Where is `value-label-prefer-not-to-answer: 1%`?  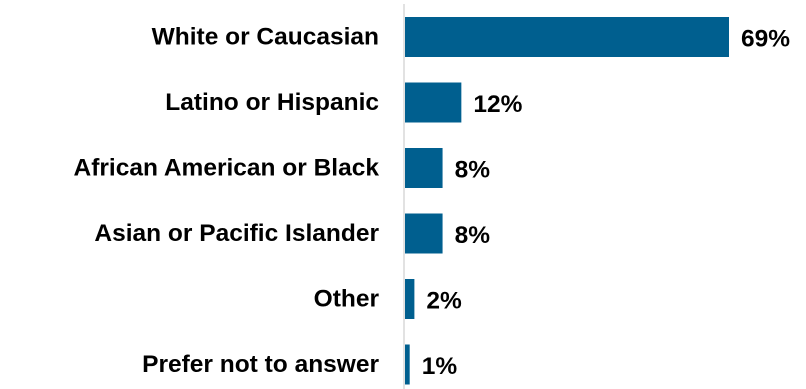
value-label-prefer-not-to-answer: 1% is located at coordinates (440, 366).